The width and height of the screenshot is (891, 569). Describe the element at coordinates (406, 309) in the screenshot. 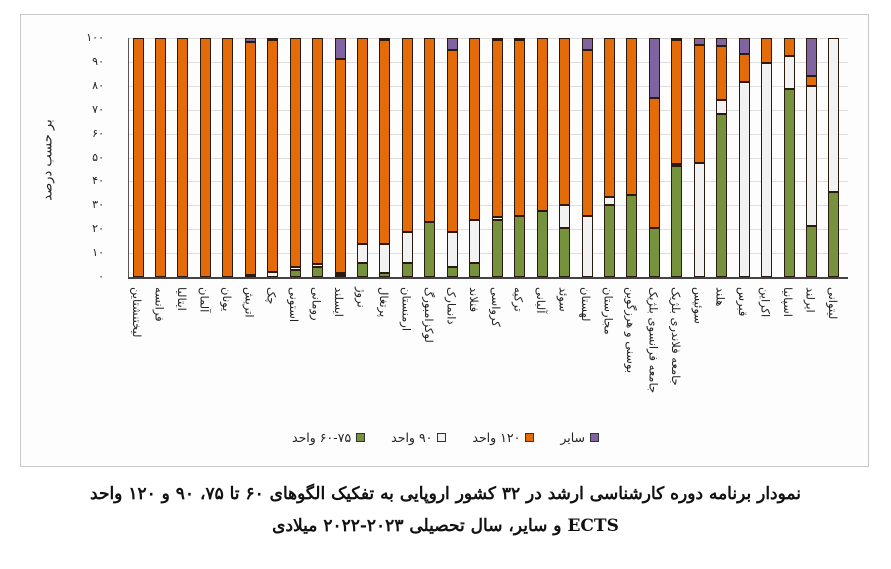

I see `x-tick-label: ارمنستان` at that location.